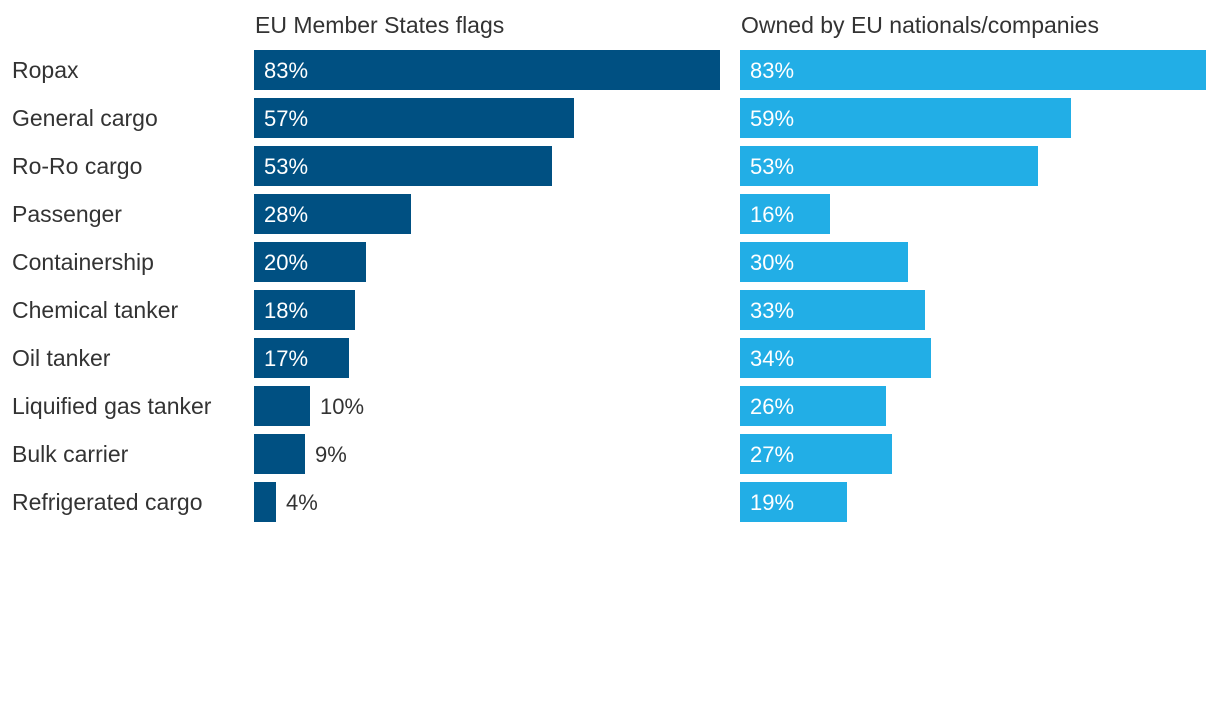  Describe the element at coordinates (302, 502) in the screenshot. I see `data-label-refrigerated-cargo-series-0: 4%` at that location.